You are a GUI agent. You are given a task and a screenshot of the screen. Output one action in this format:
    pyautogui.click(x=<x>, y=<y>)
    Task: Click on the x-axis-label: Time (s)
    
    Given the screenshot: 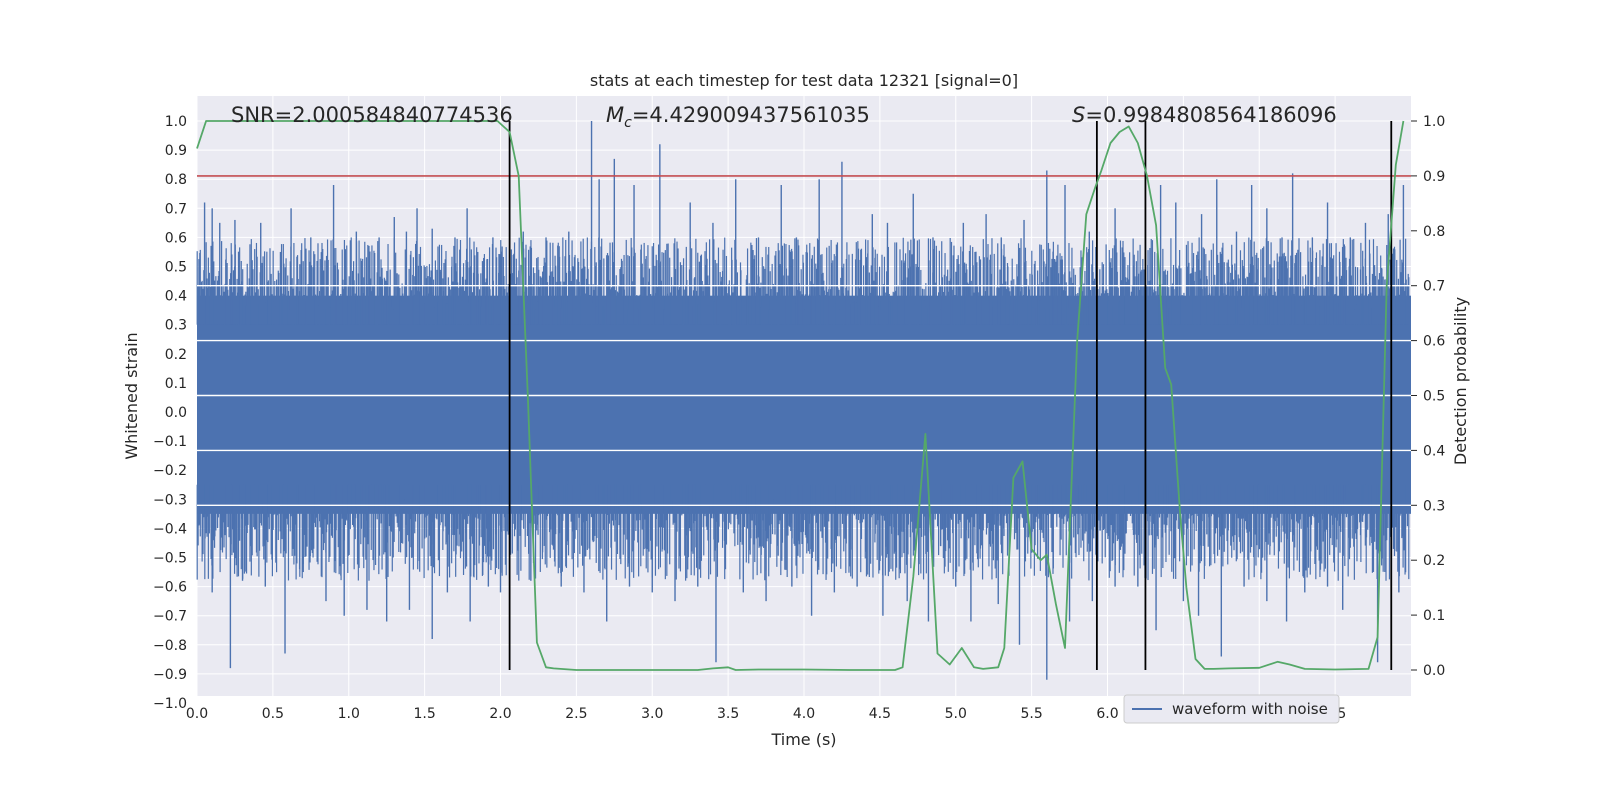 What is the action you would take?
    pyautogui.click(x=803, y=739)
    